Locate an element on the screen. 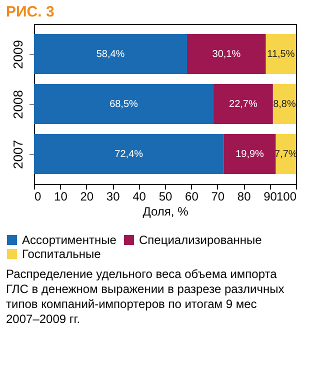 This screenshot has width=331, height=365. legend-label: Специализированные is located at coordinates (200, 240).